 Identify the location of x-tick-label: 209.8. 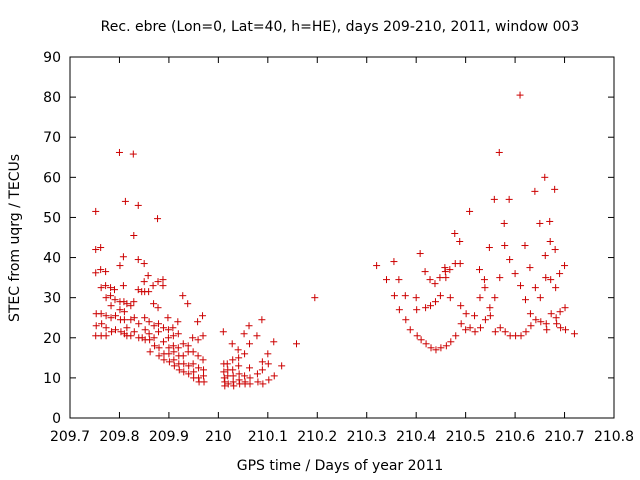
(119, 437).